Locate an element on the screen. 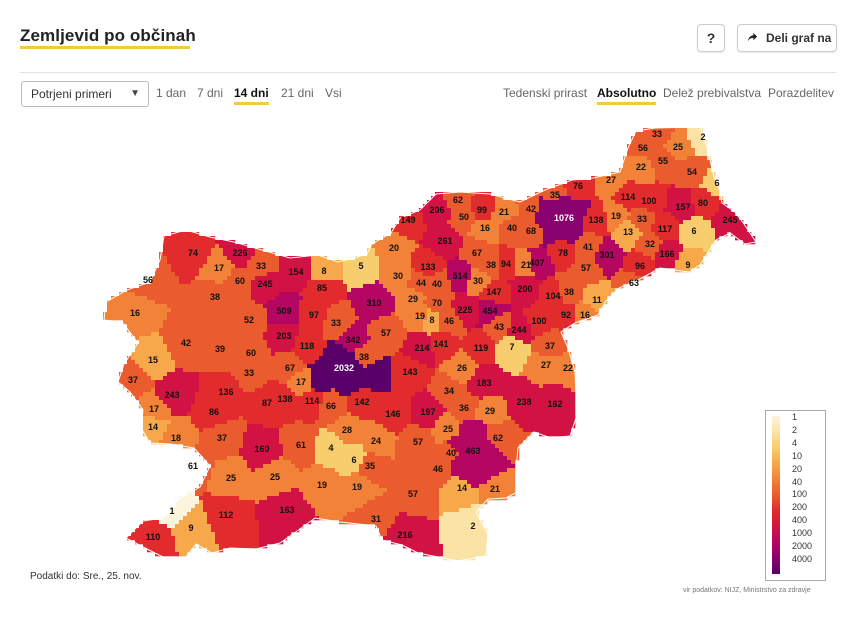  range-14-days: 14 dni is located at coordinates (251, 95).